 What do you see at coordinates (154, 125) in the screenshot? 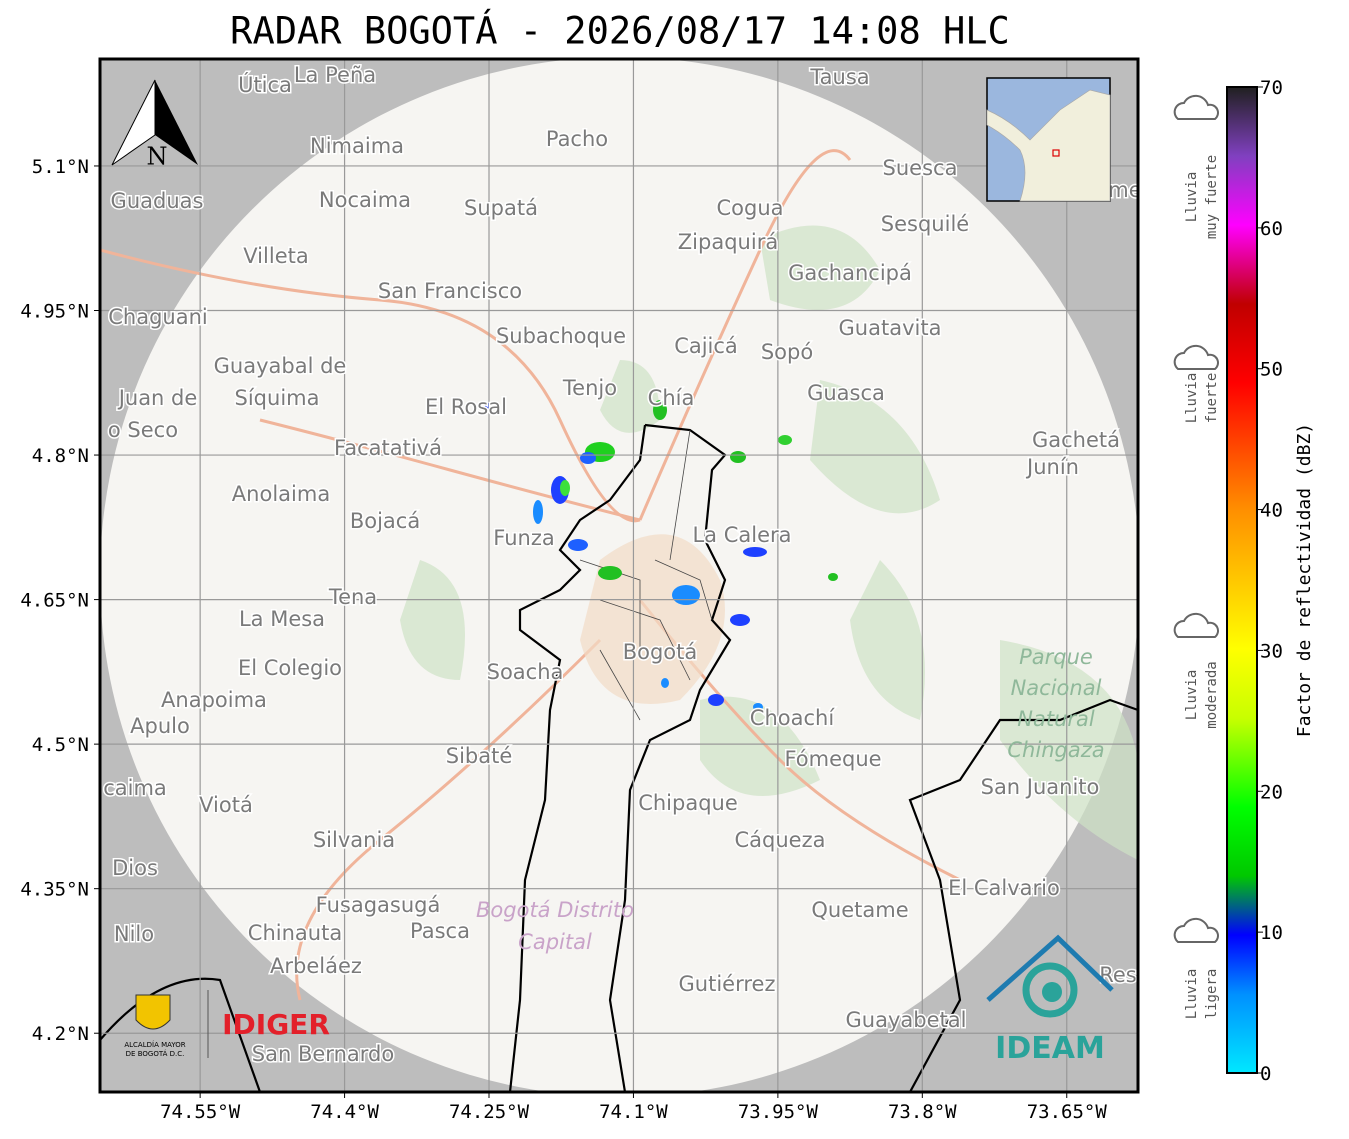
I see `north-arrow: N` at bounding box center [154, 125].